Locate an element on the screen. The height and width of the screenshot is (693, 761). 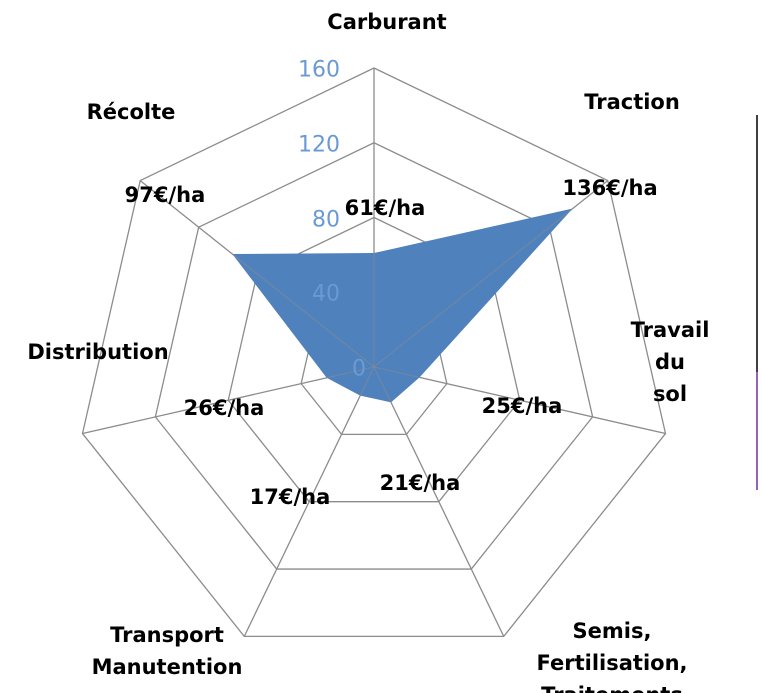
data-label: 136€/ha is located at coordinates (610, 188).